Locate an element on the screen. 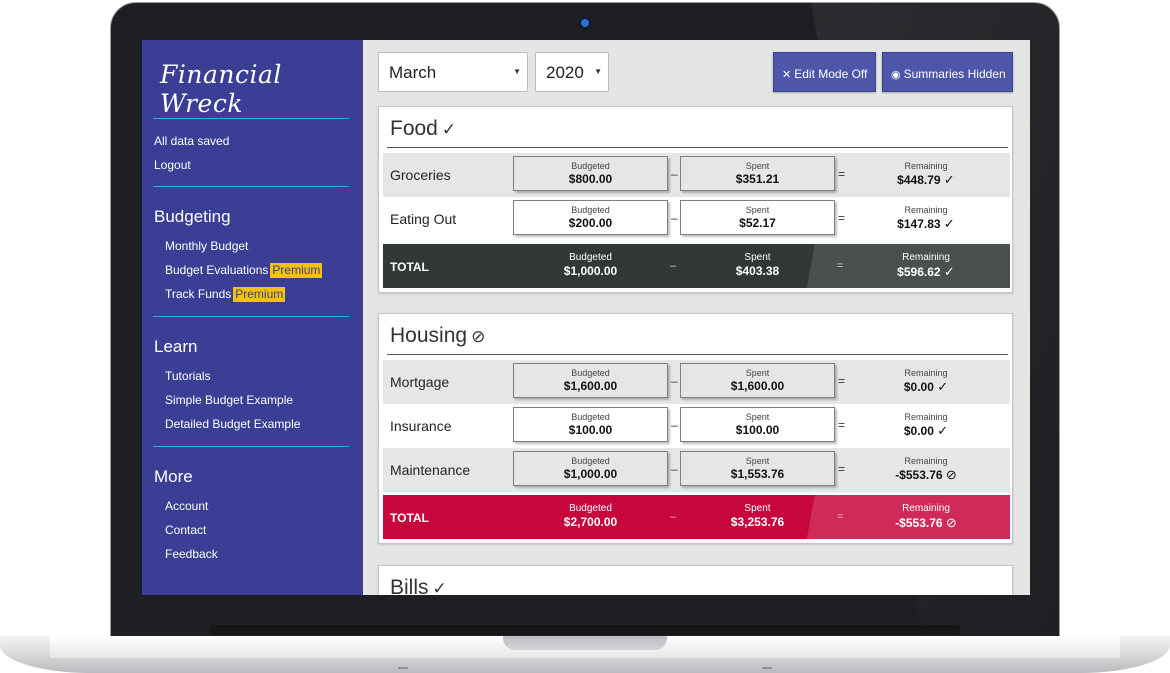 The image size is (1170, 673). sidebar-item-tutorials: Tutorials is located at coordinates (188, 376).